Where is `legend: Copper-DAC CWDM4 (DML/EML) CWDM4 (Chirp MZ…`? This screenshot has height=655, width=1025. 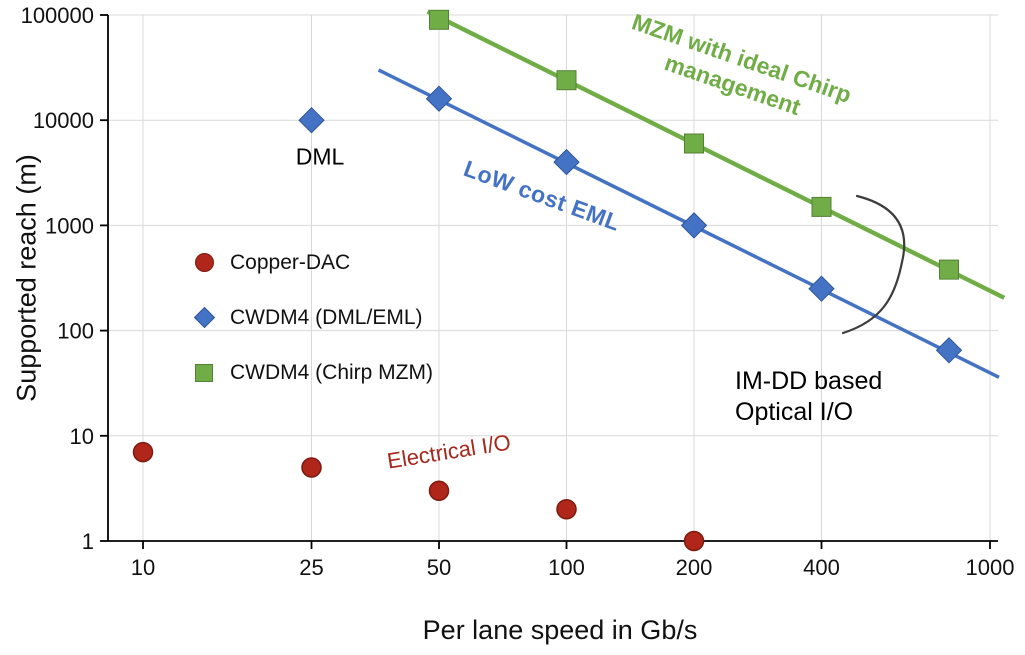 legend: Copper-DAC CWDM4 (DML/EML) CWDM4 (Chirp MZ… is located at coordinates (312, 317).